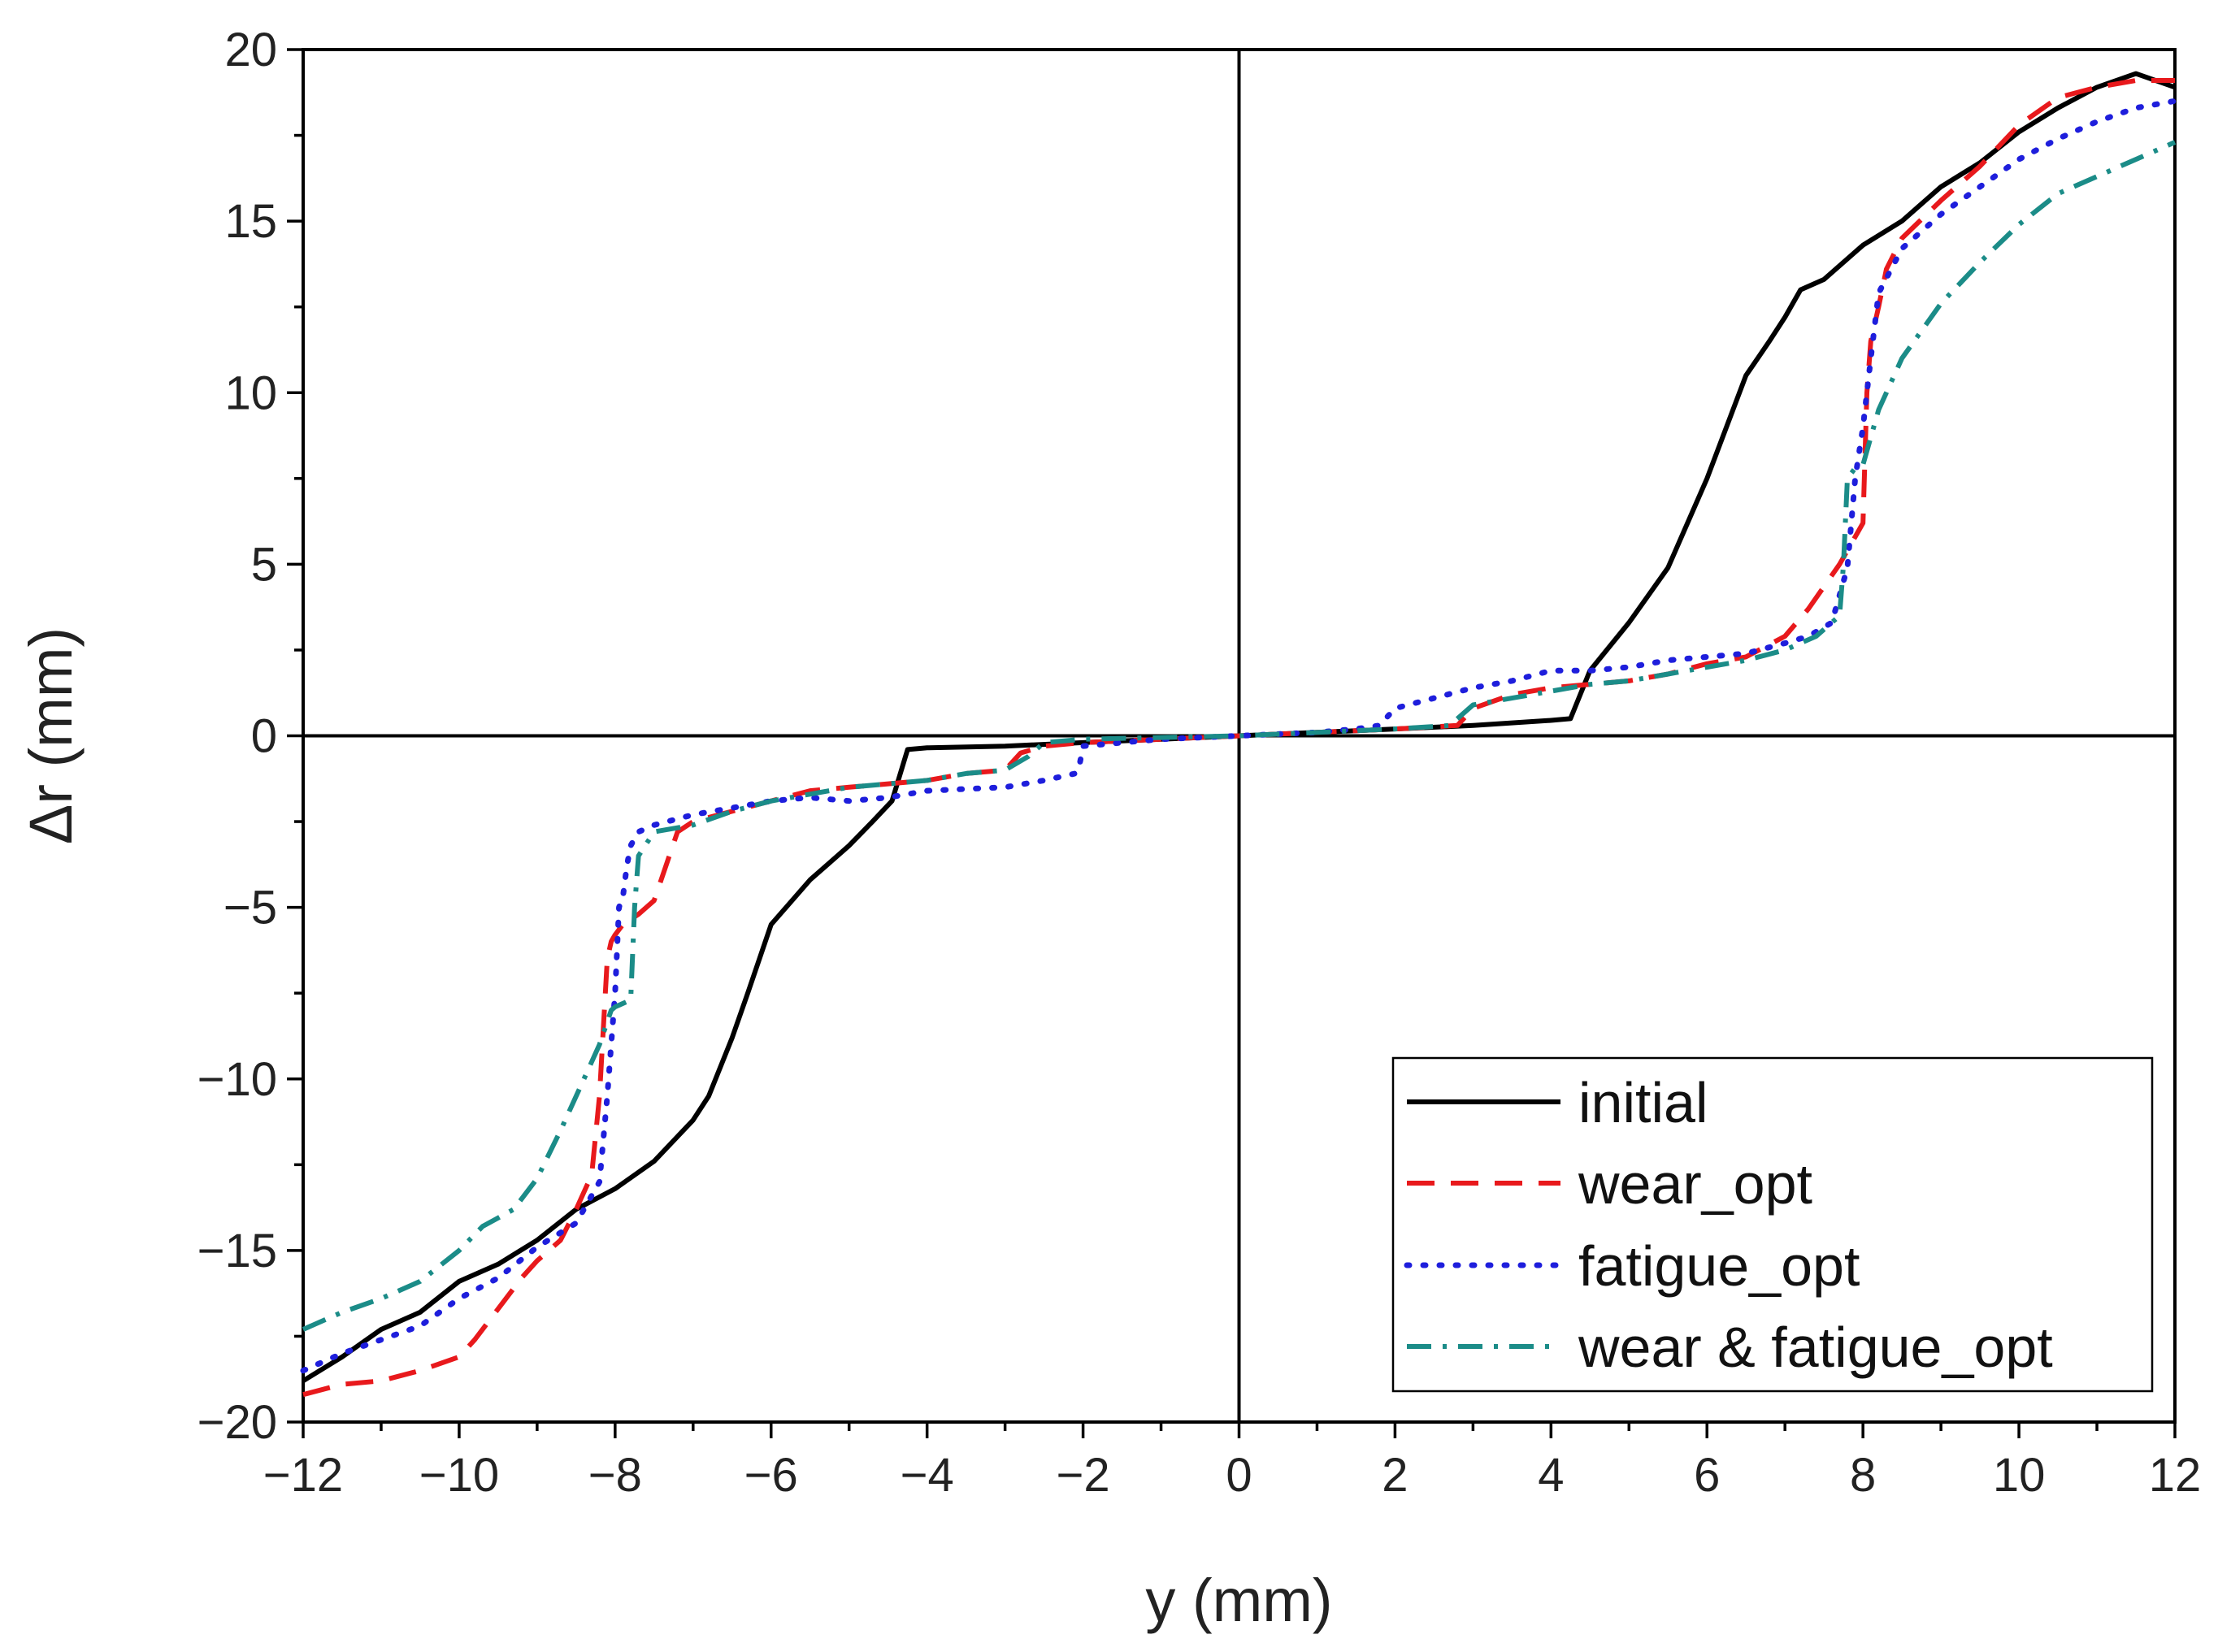 This screenshot has height=1652, width=2218. What do you see at coordinates (771, 1475) in the screenshot?
I see `x-tick-label: −6` at bounding box center [771, 1475].